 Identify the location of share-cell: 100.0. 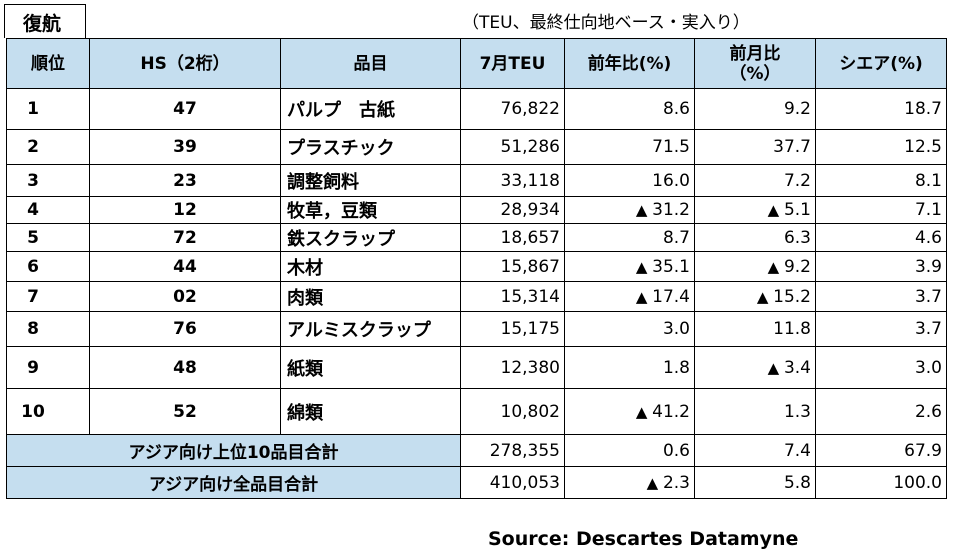
(881, 482).